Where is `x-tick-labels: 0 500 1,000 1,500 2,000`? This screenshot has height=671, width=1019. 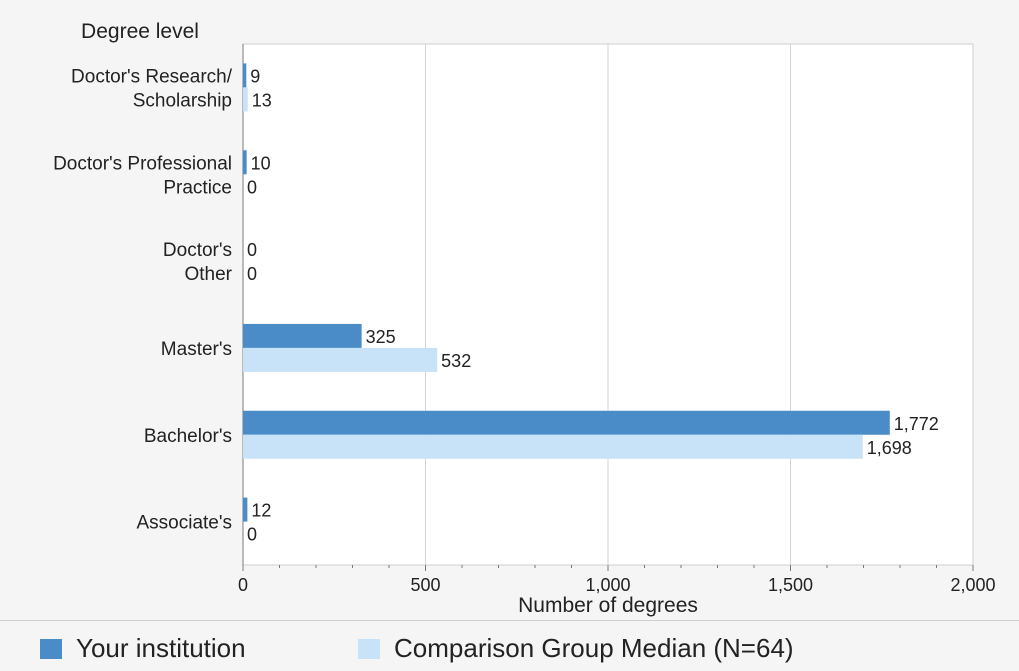 x-tick-labels: 0 500 1,000 1,500 2,000 is located at coordinates (617, 585).